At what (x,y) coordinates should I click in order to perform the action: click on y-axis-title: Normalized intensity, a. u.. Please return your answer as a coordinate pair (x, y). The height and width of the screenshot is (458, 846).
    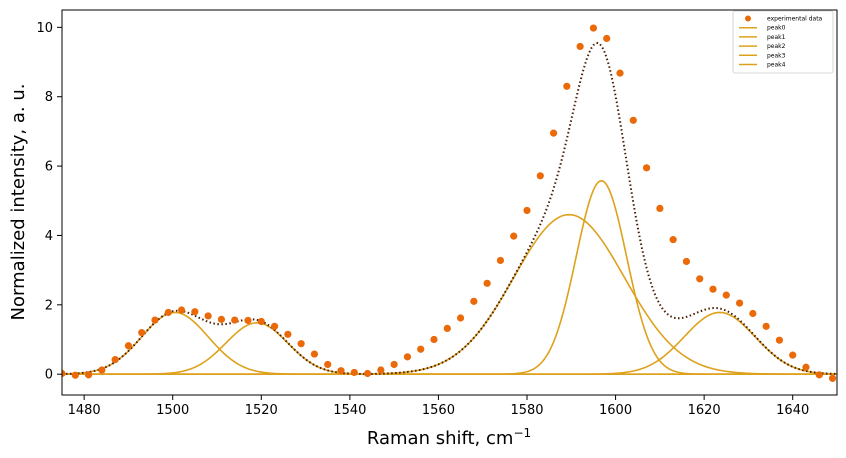
    Looking at the image, I should click on (18, 202).